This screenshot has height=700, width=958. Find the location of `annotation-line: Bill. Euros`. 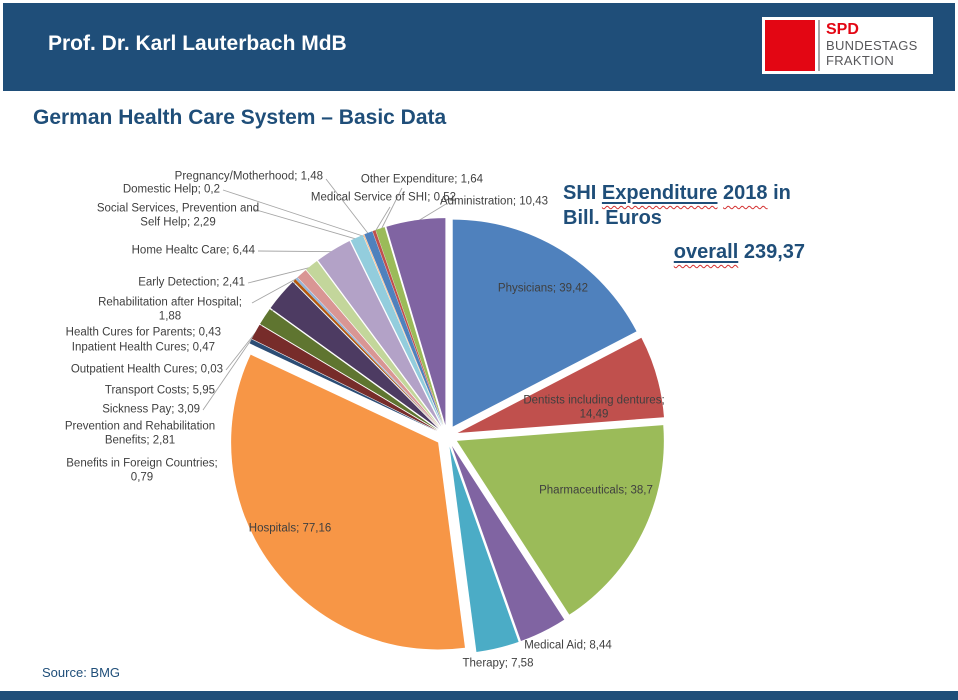

annotation-line: Bill. Euros is located at coordinates (684, 218).